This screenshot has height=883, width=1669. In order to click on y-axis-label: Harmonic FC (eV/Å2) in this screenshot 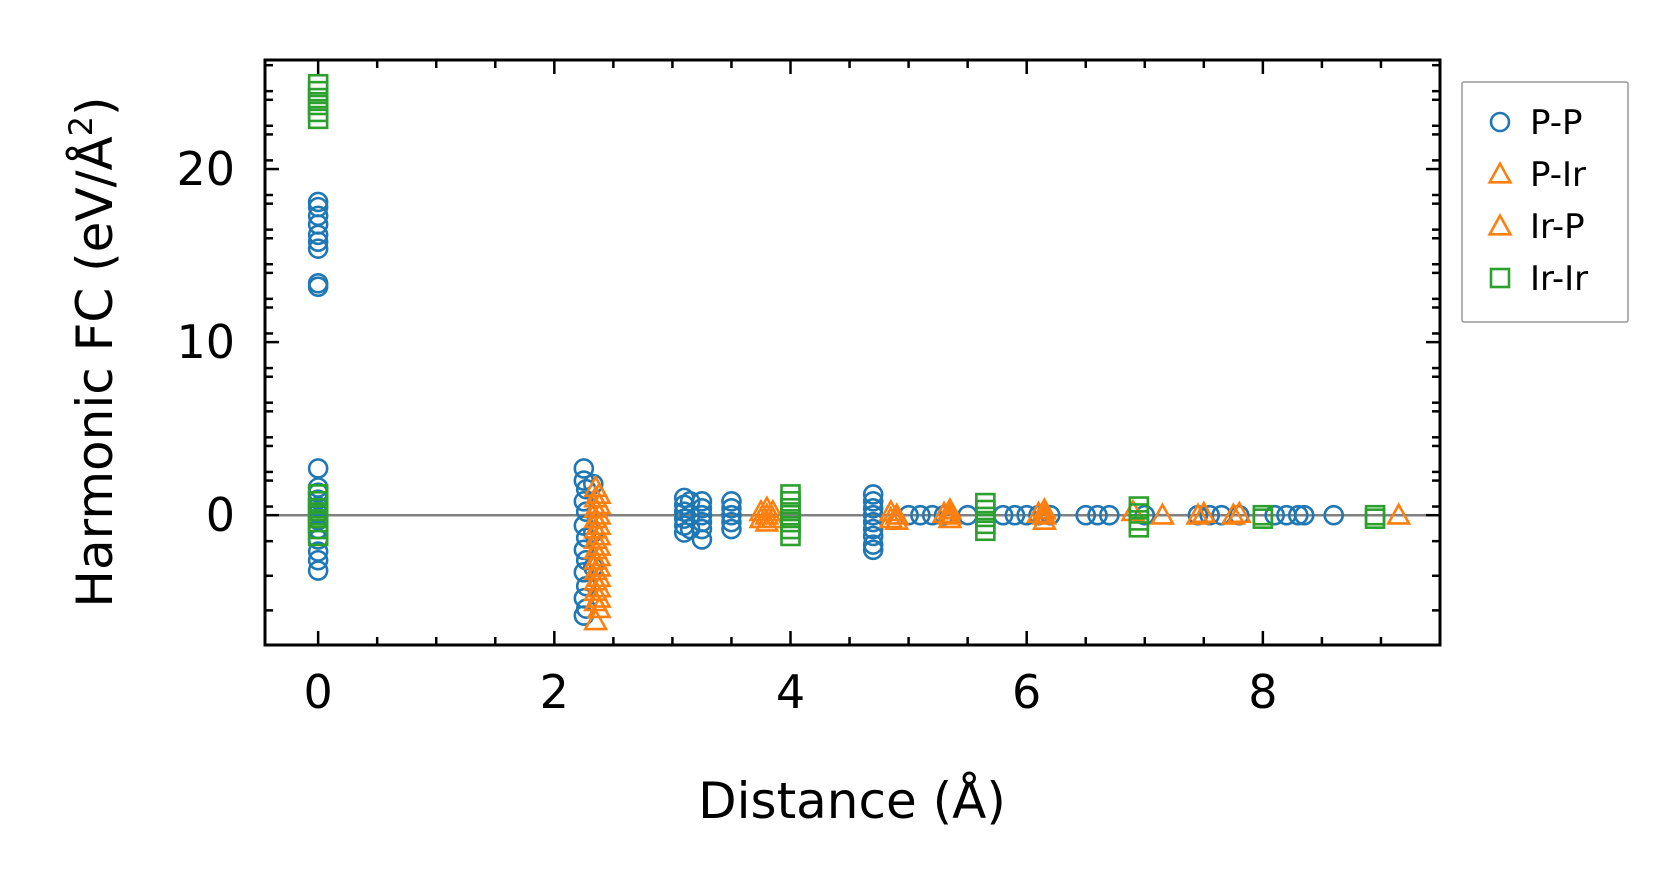, I will do `click(93, 351)`.